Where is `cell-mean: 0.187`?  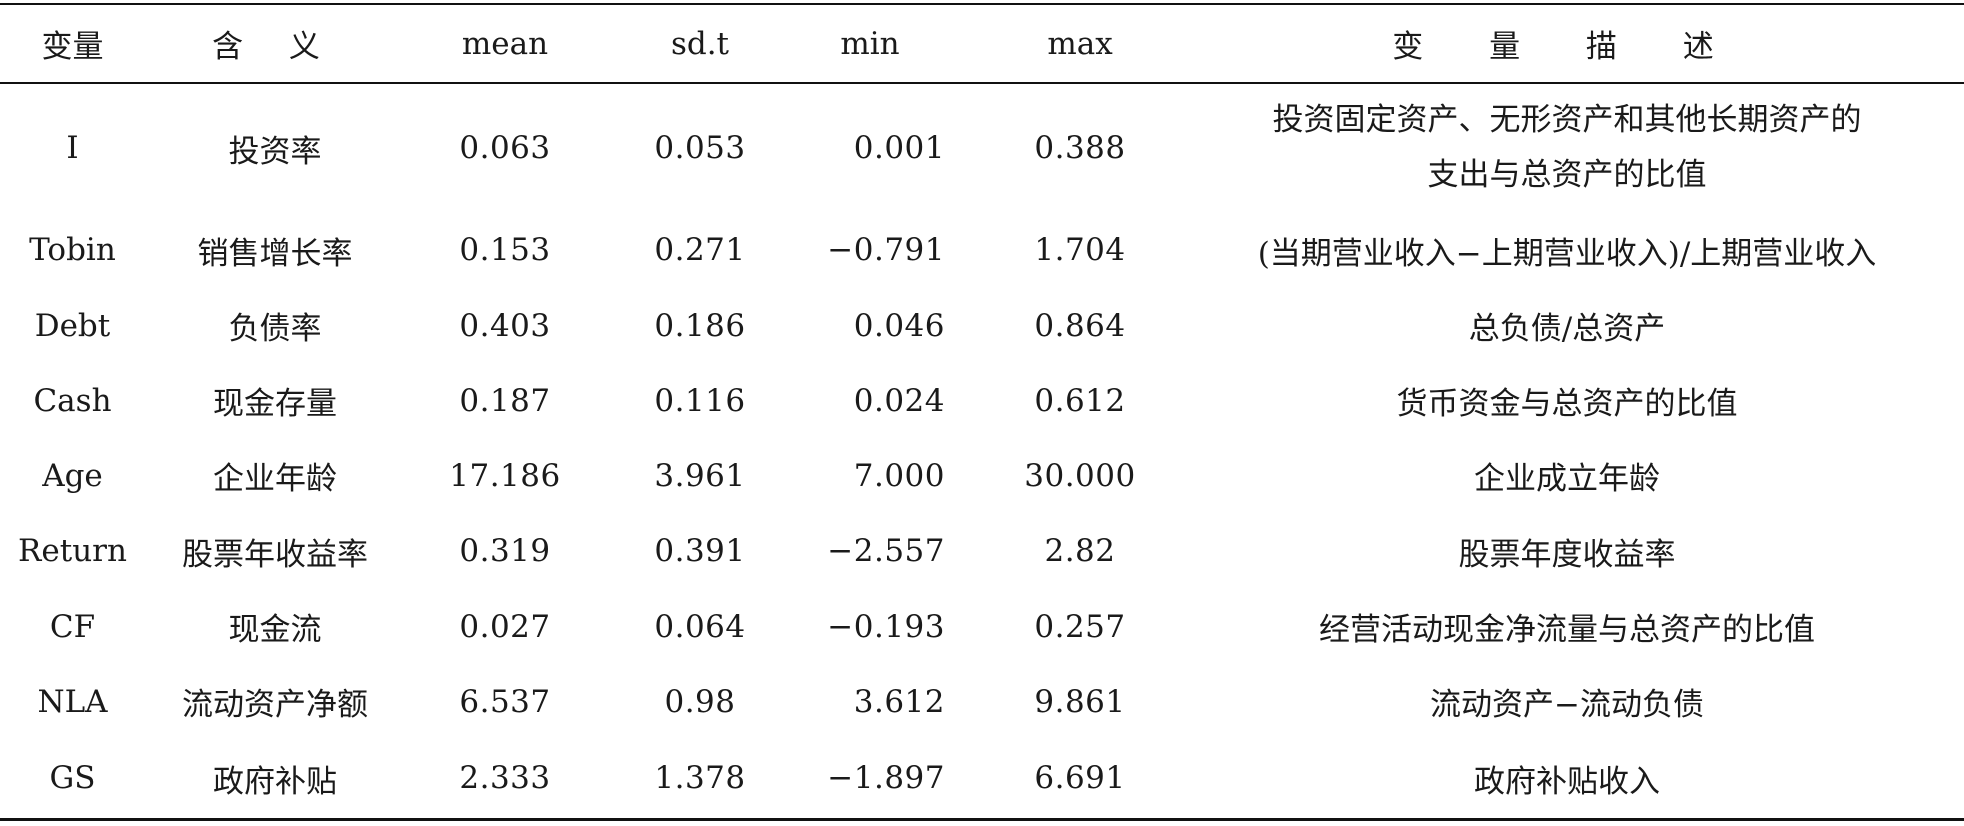 cell-mean: 0.187 is located at coordinates (505, 400).